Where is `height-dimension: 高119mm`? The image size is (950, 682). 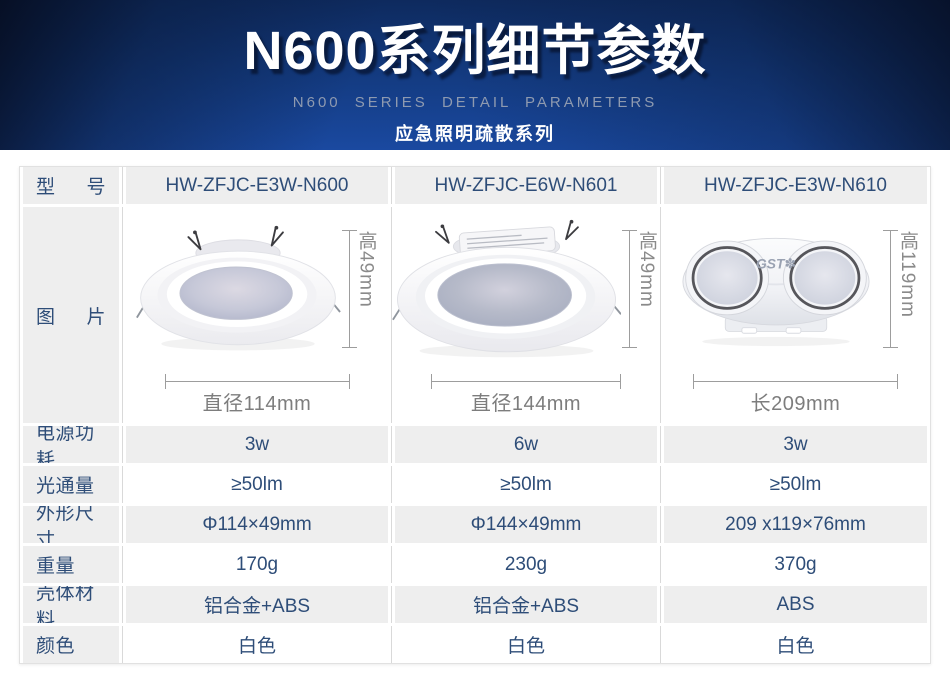 height-dimension: 高119mm is located at coordinates (902, 289).